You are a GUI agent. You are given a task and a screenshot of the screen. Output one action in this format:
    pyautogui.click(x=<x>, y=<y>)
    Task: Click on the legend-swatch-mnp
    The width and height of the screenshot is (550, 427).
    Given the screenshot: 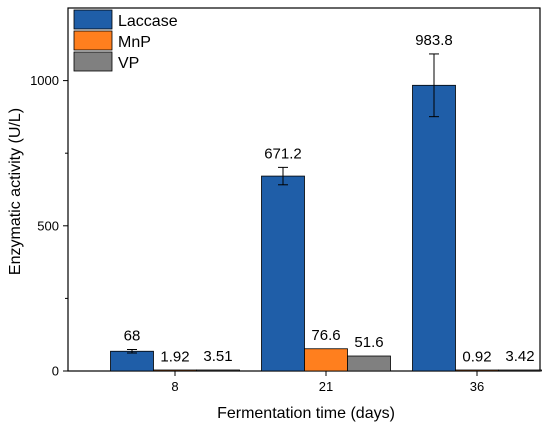 What is the action you would take?
    pyautogui.click(x=93, y=40)
    